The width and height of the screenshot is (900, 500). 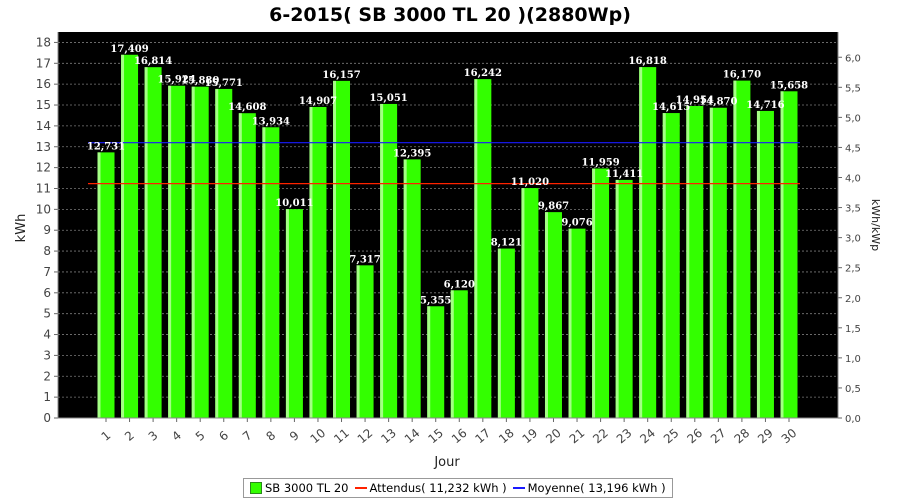 What do you see at coordinates (718, 102) in the screenshot?
I see `data-label: 14,870` at bounding box center [718, 102].